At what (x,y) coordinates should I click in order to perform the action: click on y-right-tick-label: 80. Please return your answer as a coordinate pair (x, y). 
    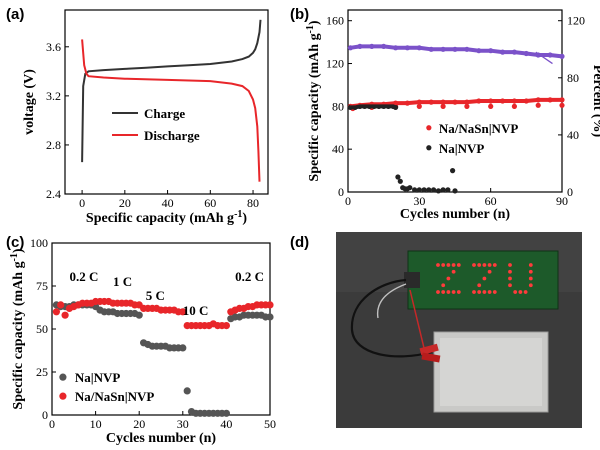
    Looking at the image, I should click on (573, 78).